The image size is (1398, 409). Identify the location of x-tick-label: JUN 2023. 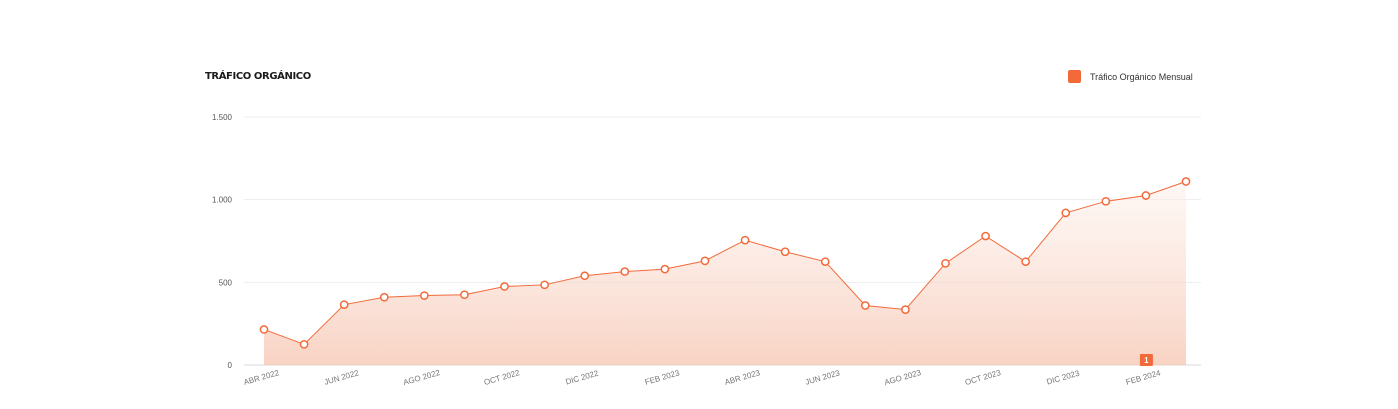
(822, 377).